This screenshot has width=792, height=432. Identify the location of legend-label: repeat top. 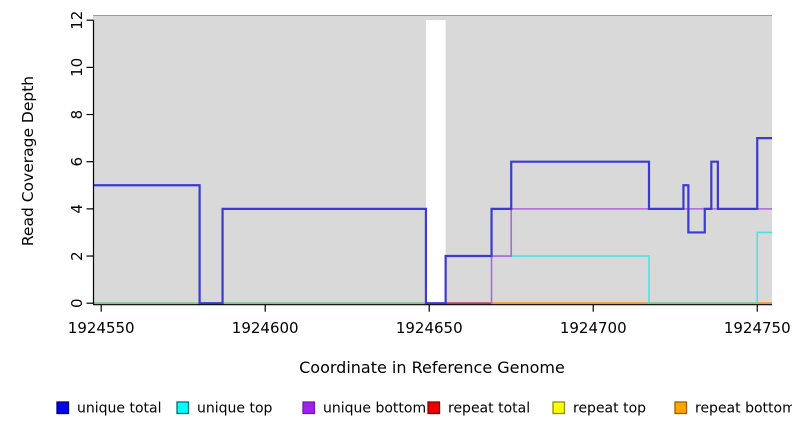
(609, 409).